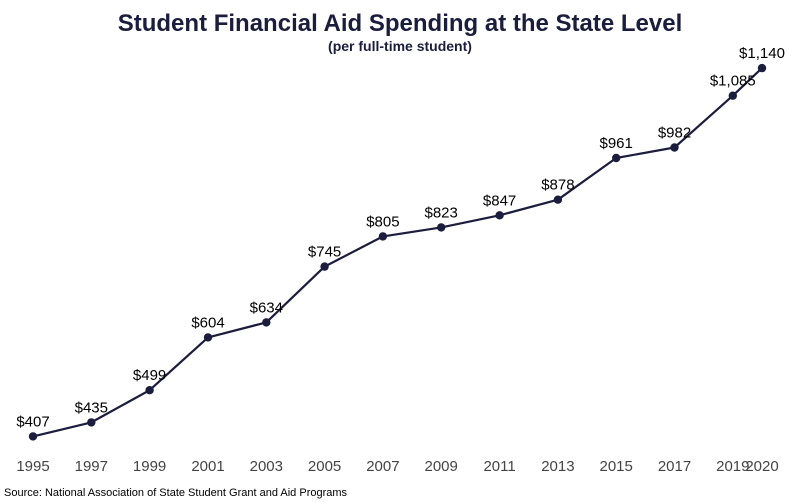 The width and height of the screenshot is (800, 503). What do you see at coordinates (732, 466) in the screenshot?
I see `x-tick-2019: 2019` at bounding box center [732, 466].